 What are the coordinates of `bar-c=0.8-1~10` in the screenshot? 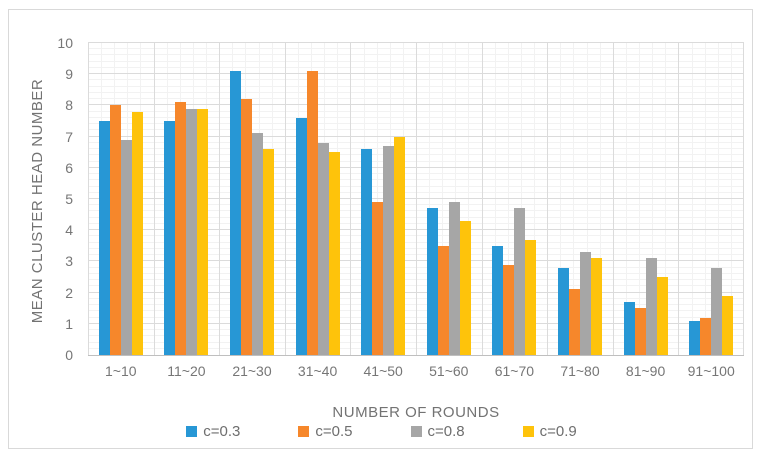 It's located at (126, 247).